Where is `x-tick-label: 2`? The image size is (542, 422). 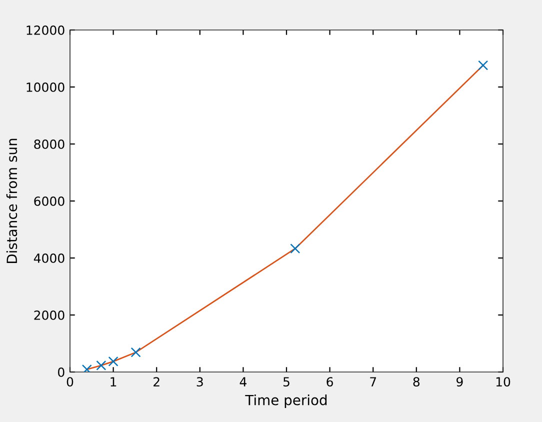 x-tick-label: 2 is located at coordinates (157, 381).